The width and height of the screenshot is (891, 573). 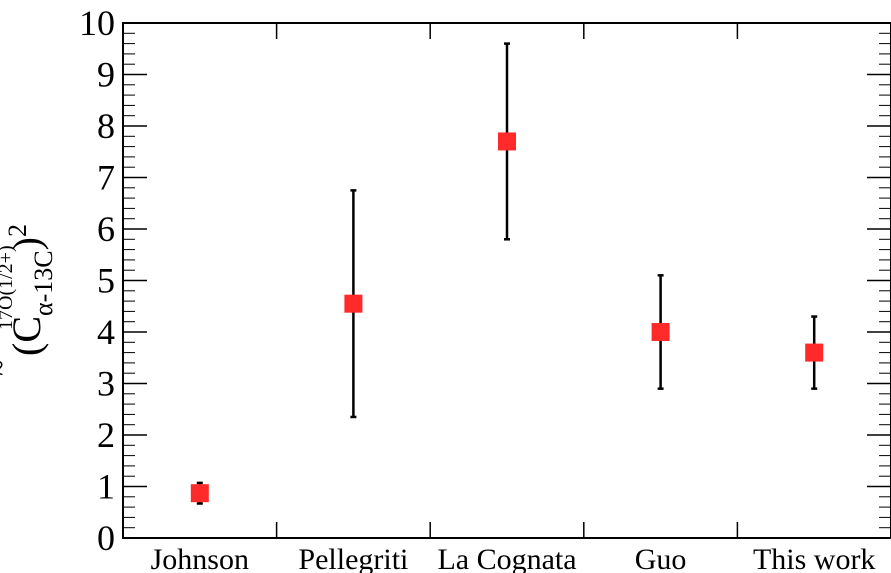 What do you see at coordinates (106, 229) in the screenshot?
I see `y-tick-label: 6` at bounding box center [106, 229].